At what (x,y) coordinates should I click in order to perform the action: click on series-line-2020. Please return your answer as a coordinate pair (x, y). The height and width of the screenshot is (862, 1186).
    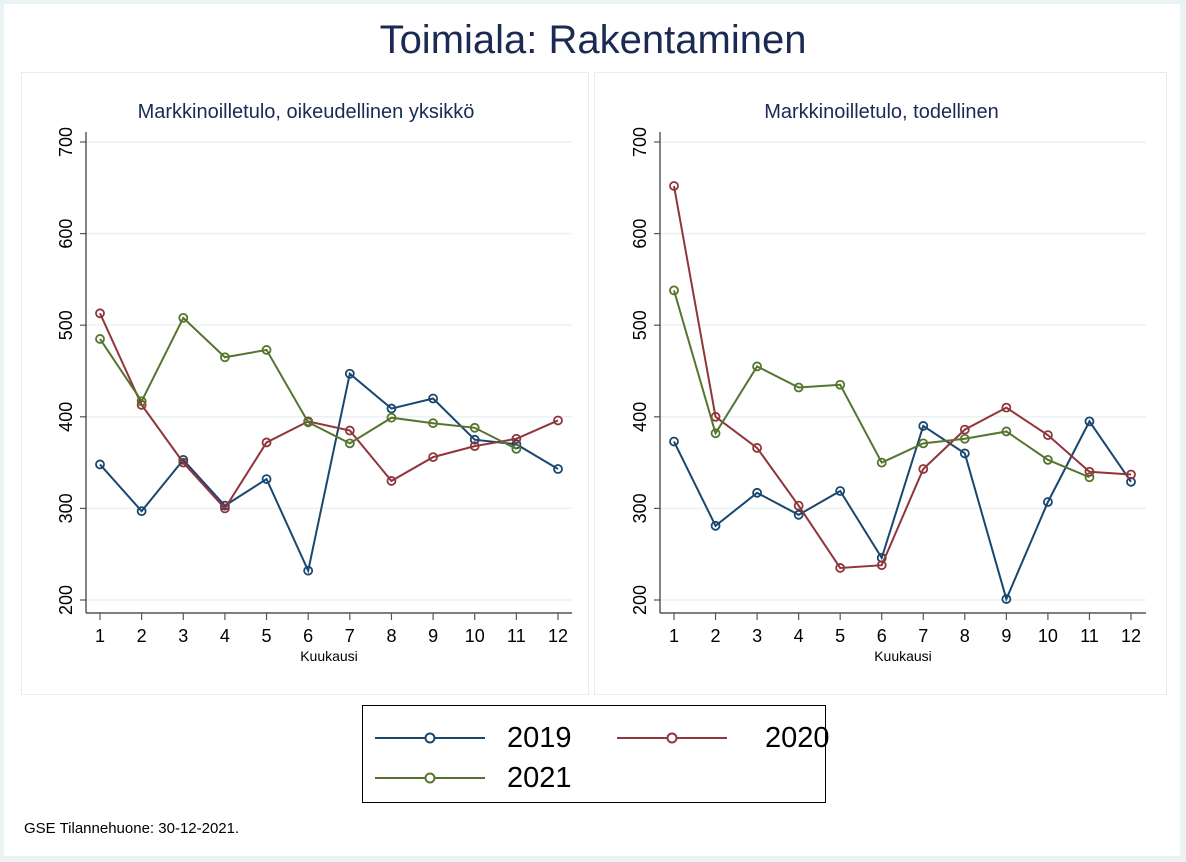
    Looking at the image, I should click on (329, 411).